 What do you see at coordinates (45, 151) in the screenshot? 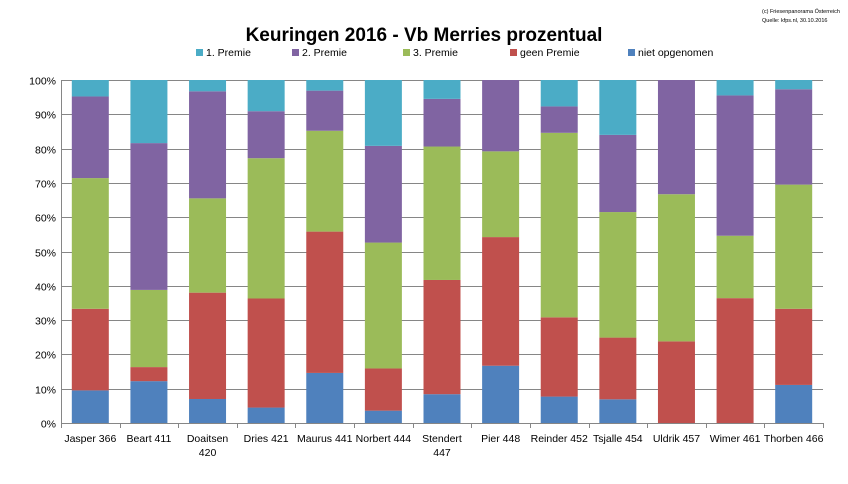
I see `y-tick-label: 80%` at bounding box center [45, 151].